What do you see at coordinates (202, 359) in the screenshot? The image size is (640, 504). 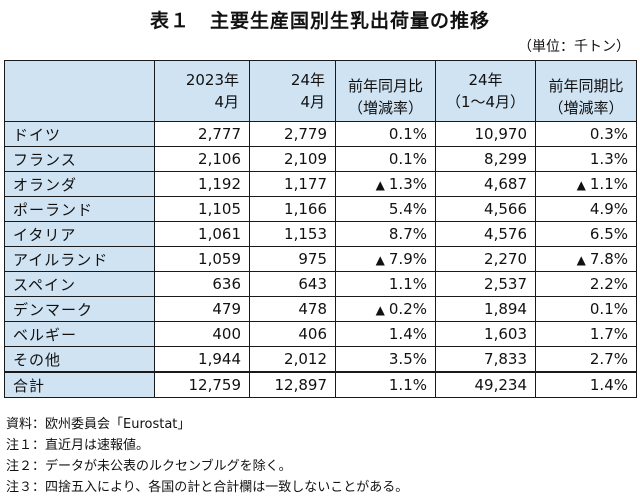 I see `value-2023-april: 1,944` at bounding box center [202, 359].